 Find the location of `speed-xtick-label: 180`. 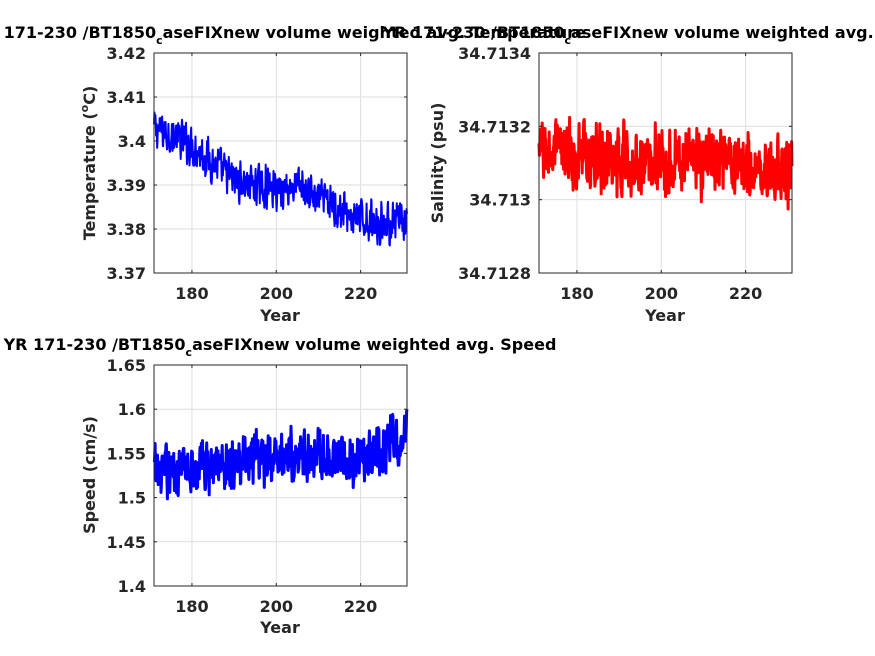

speed-xtick-label: 180 is located at coordinates (191, 606).